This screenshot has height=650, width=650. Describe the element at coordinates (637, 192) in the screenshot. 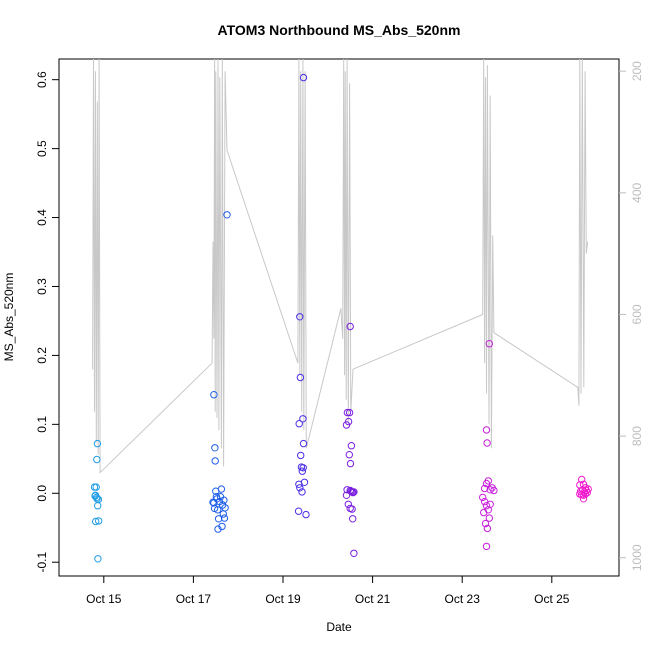

I see `y2-tick-label: 400` at that location.